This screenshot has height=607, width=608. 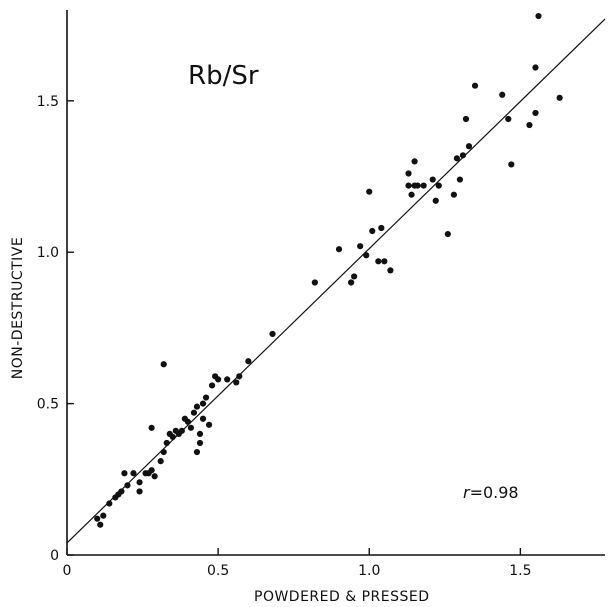 What do you see at coordinates (18, 308) in the screenshot?
I see `y-axis-label: NON-DESTRUCTIVE` at bounding box center [18, 308].